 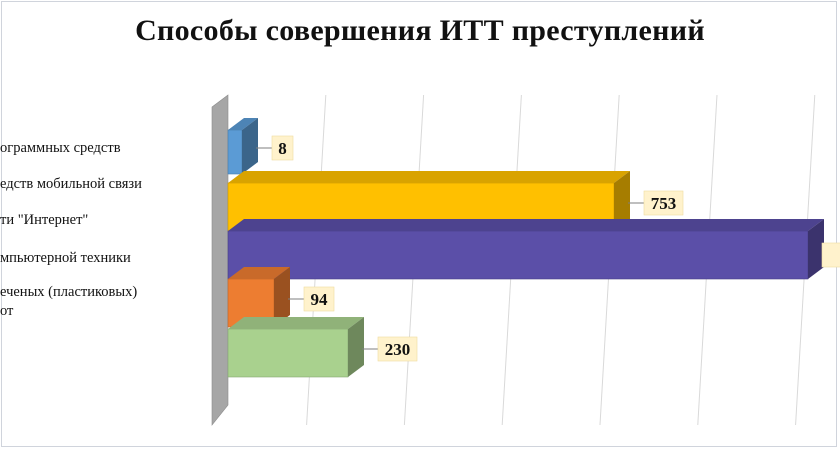 I want to click on value-label: 8, so click(x=282, y=148).